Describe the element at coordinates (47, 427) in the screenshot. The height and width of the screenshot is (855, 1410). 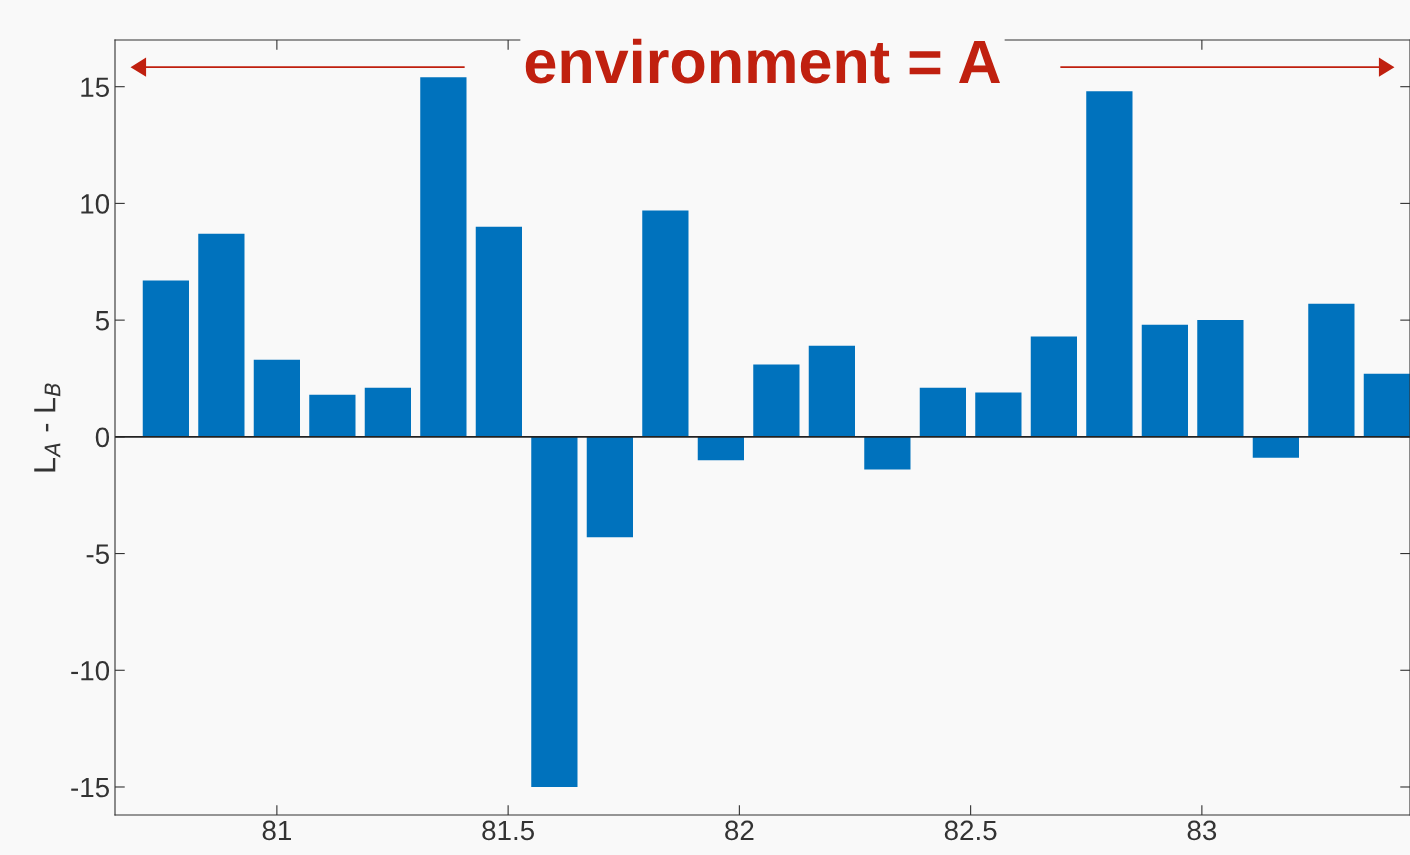
I see `y-axis-title: L$_{A}$ - L$_{B}$` at that location.